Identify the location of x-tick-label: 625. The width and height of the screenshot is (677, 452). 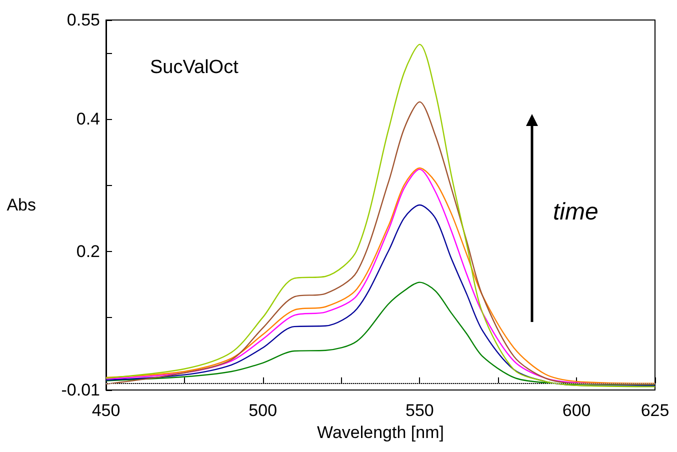
(655, 410).